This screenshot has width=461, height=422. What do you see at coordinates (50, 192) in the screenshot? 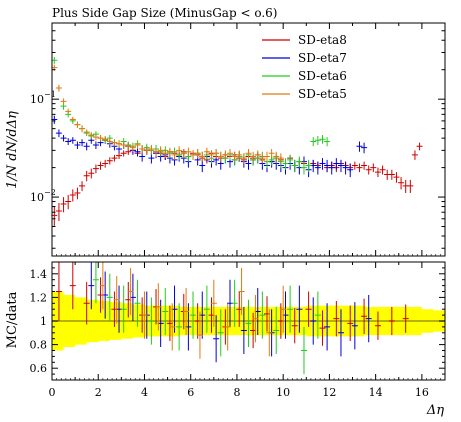
I see `y-tick-exponent: −2` at bounding box center [50, 192].